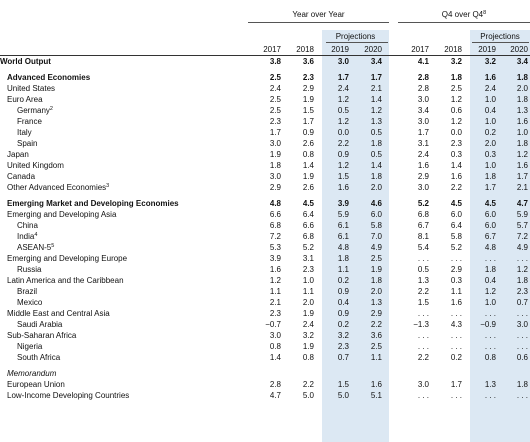 The height and width of the screenshot is (442, 530). I want to click on row-label: Emerging and Developing Asia, so click(61, 214).